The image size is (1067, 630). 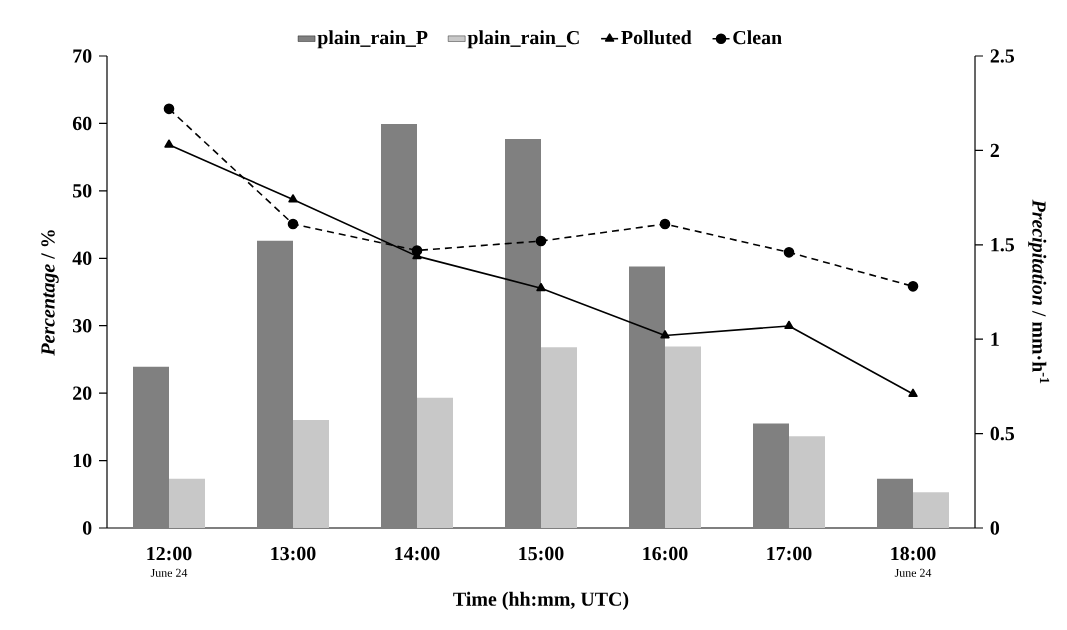 What do you see at coordinates (372, 39) in the screenshot?
I see `legend-label: plain_rain_P` at bounding box center [372, 39].